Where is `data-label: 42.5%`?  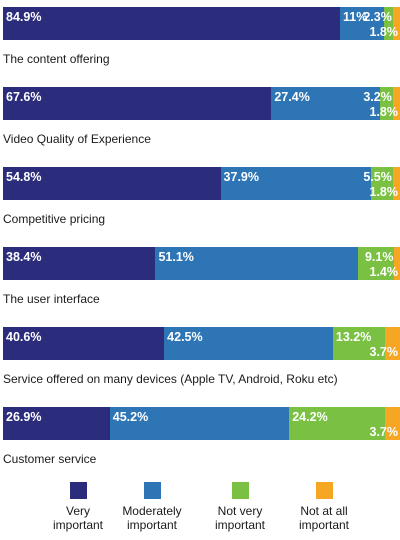 data-label: 42.5% is located at coordinates (185, 337).